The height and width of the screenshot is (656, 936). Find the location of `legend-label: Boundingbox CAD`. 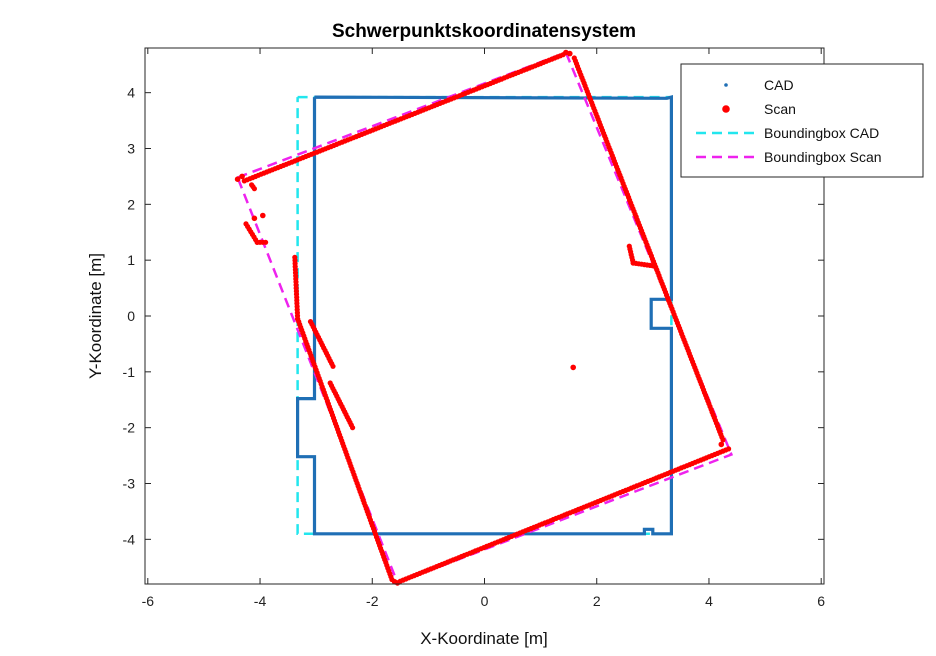

legend-label: Boundingbox CAD is located at coordinates (821, 133).